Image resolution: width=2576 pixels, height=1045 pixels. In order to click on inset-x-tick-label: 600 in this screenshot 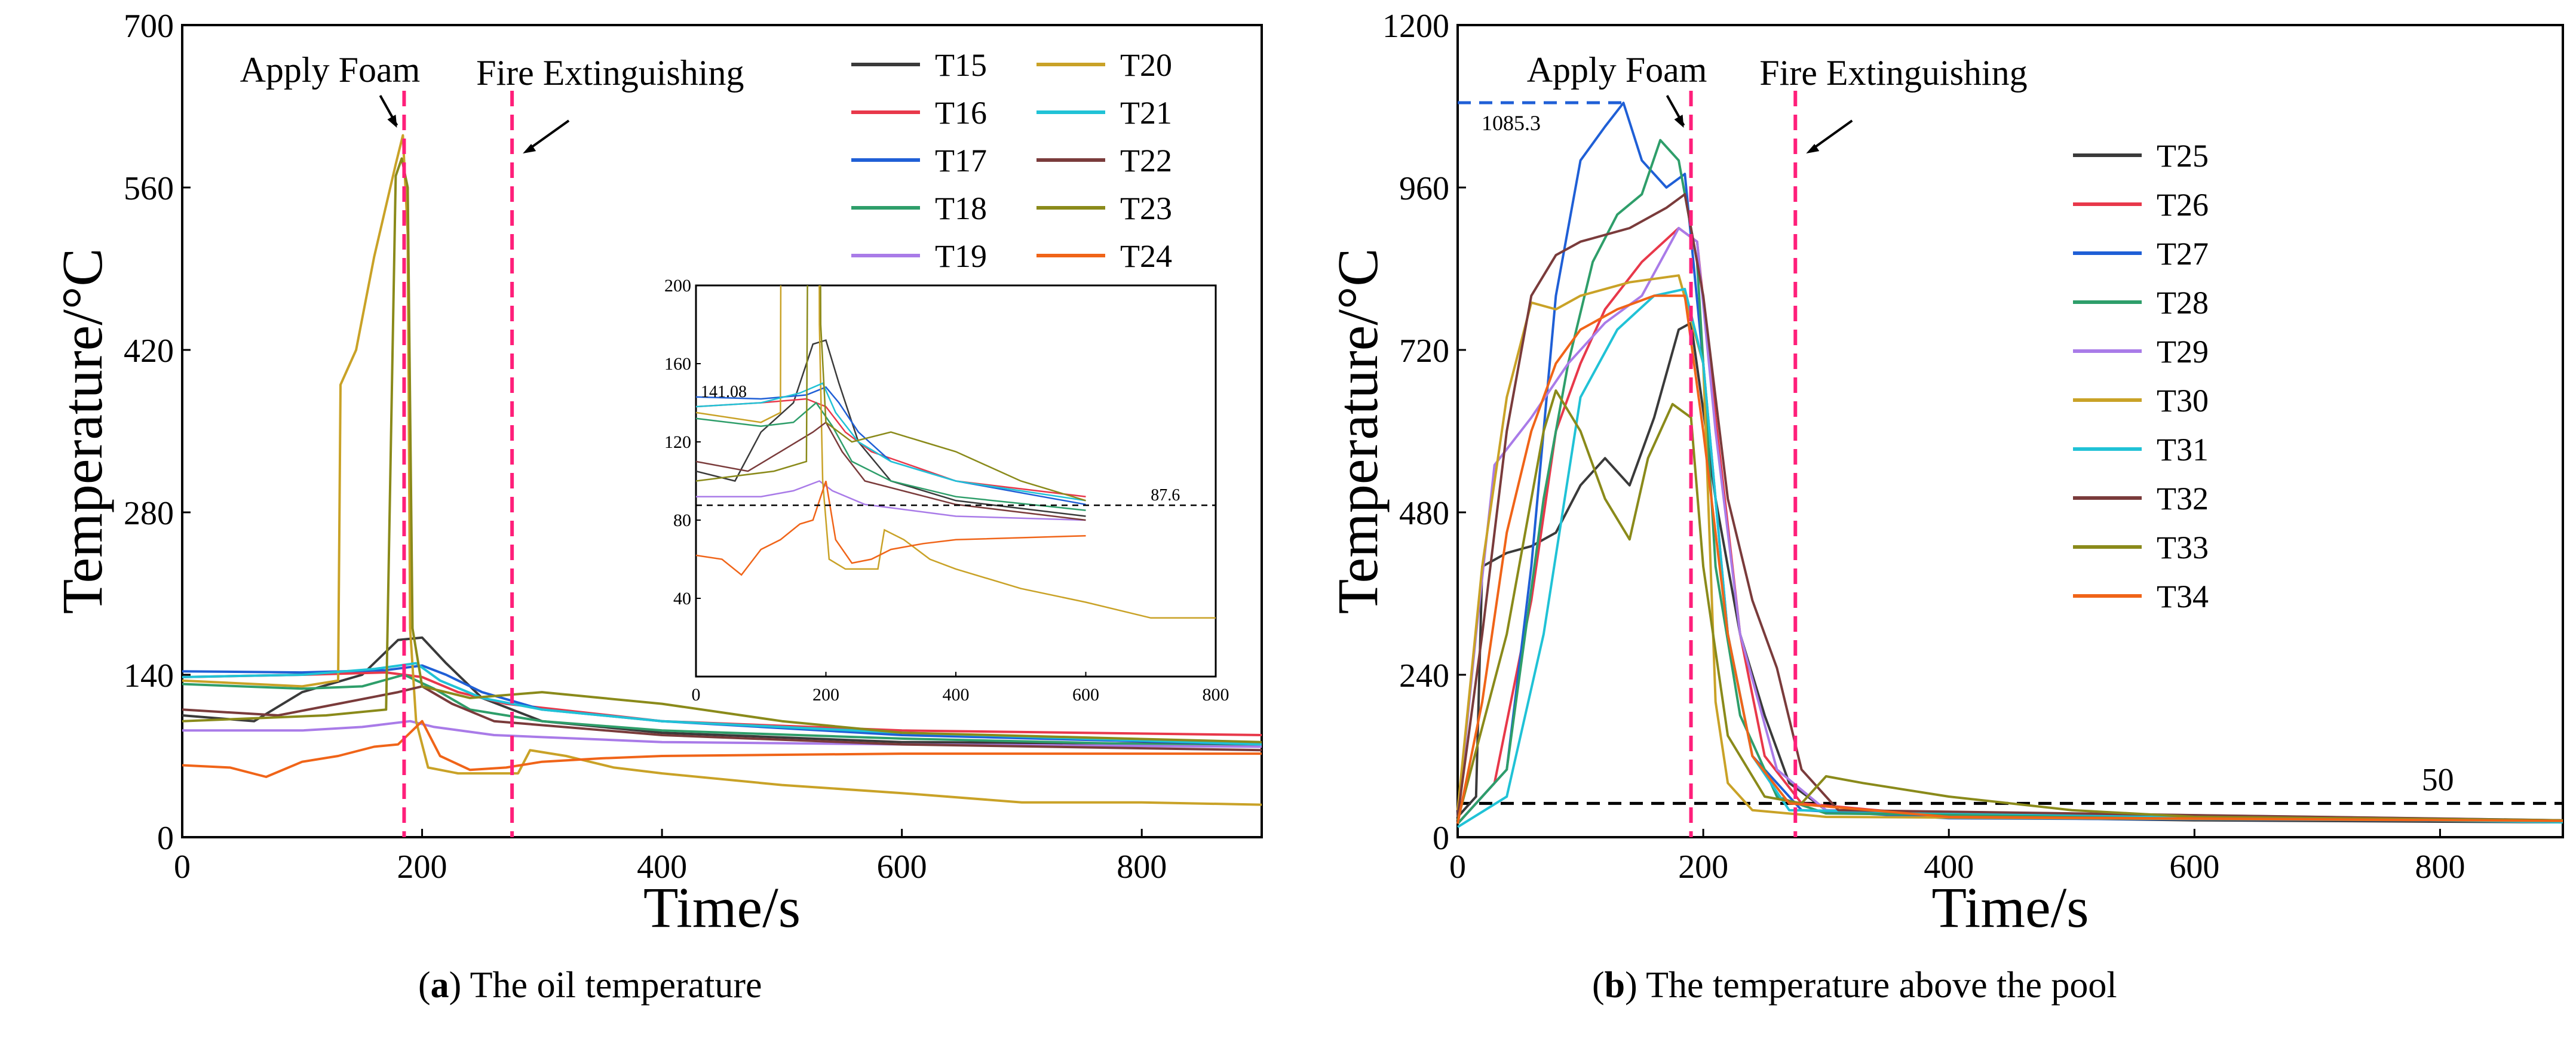, I will do `click(1085, 695)`.